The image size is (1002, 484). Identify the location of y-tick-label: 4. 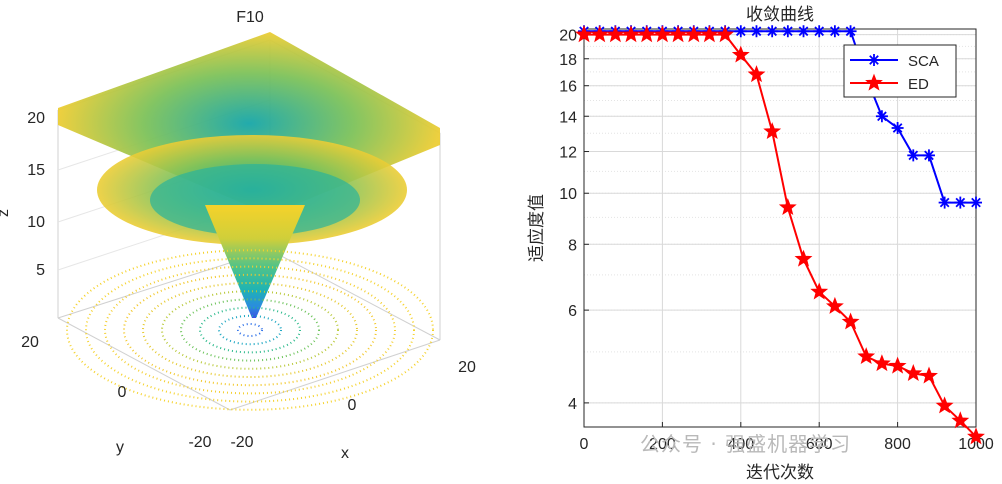
(572, 404).